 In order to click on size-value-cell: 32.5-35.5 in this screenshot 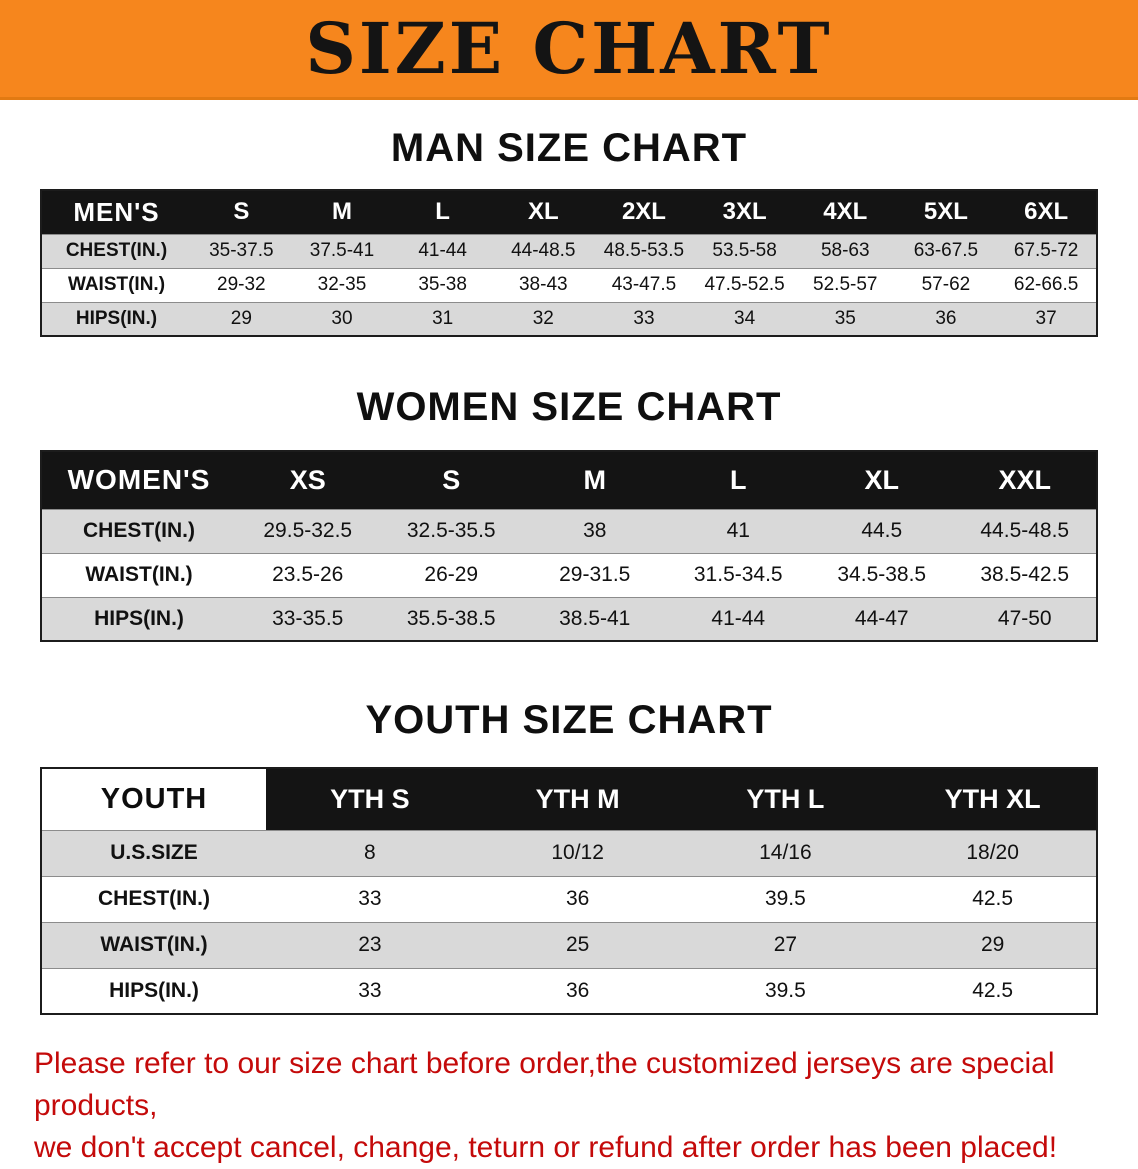, I will do `click(451, 530)`.